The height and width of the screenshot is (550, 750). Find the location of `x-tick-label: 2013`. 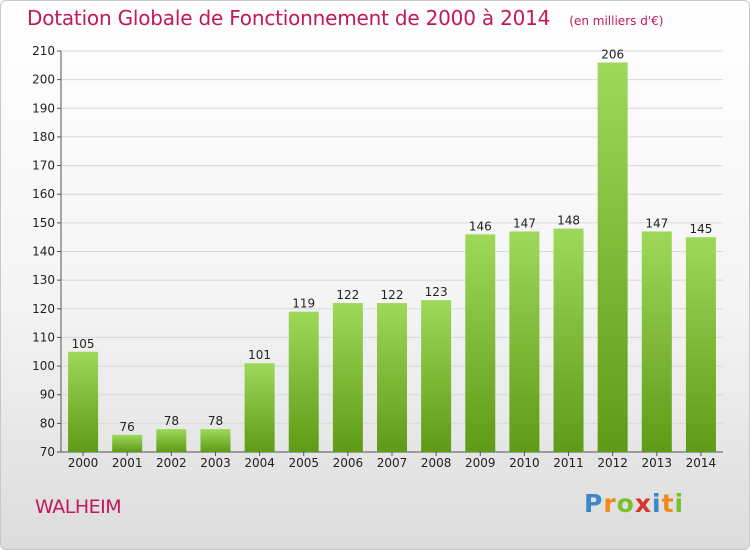

x-tick-label: 2013 is located at coordinates (657, 463).